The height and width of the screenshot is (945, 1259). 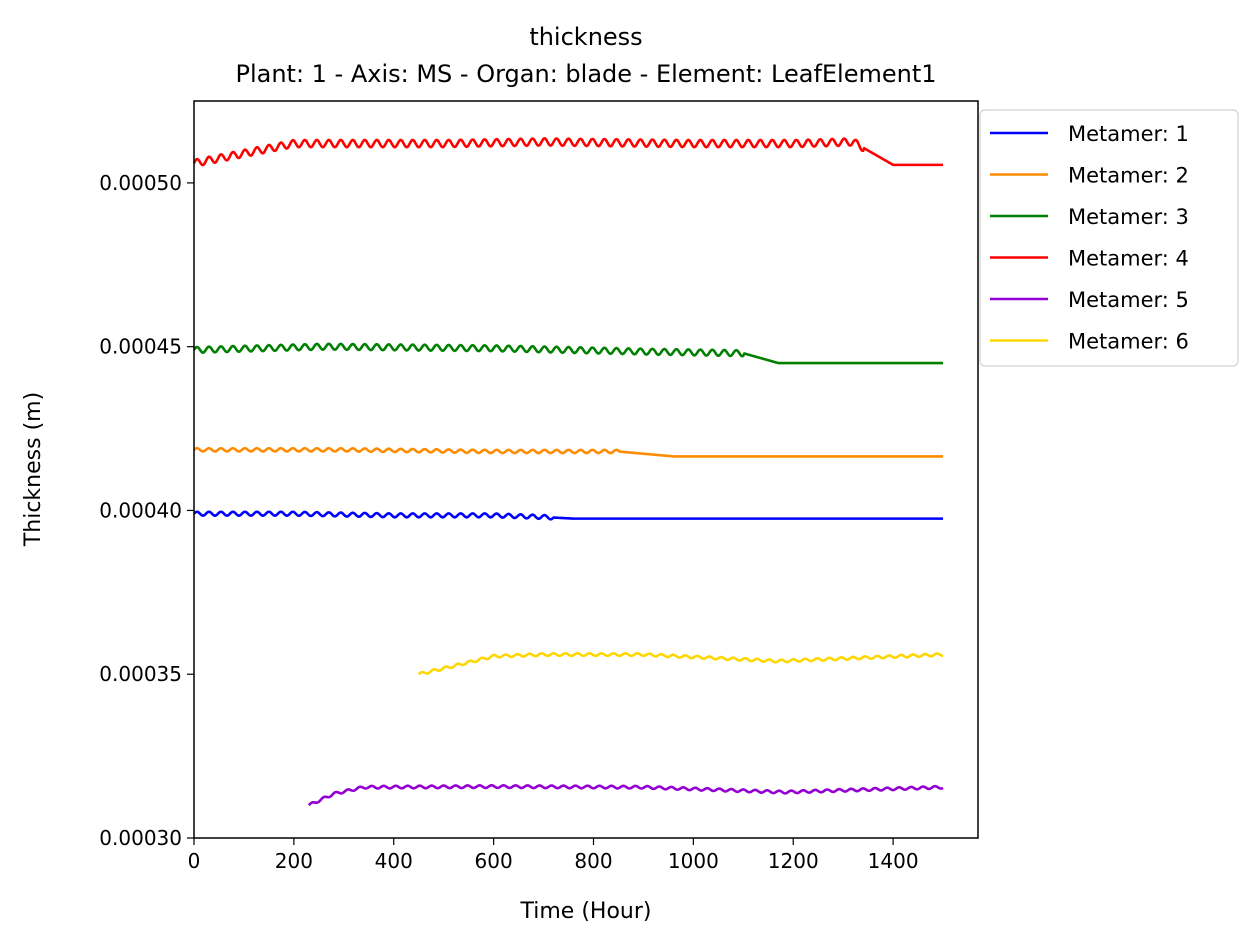 What do you see at coordinates (553, 855) in the screenshot?
I see `x-axis: 0 200 400 600 800 1000 1200 1400` at bounding box center [553, 855].